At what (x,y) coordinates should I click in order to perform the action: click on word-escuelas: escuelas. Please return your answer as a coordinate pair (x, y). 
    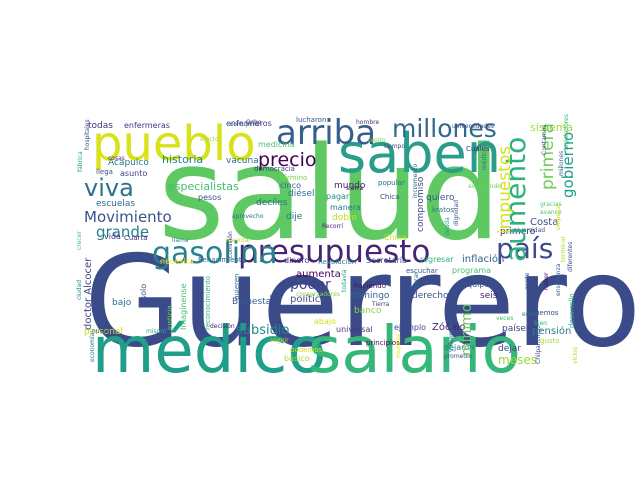
    Looking at the image, I should click on (115, 204).